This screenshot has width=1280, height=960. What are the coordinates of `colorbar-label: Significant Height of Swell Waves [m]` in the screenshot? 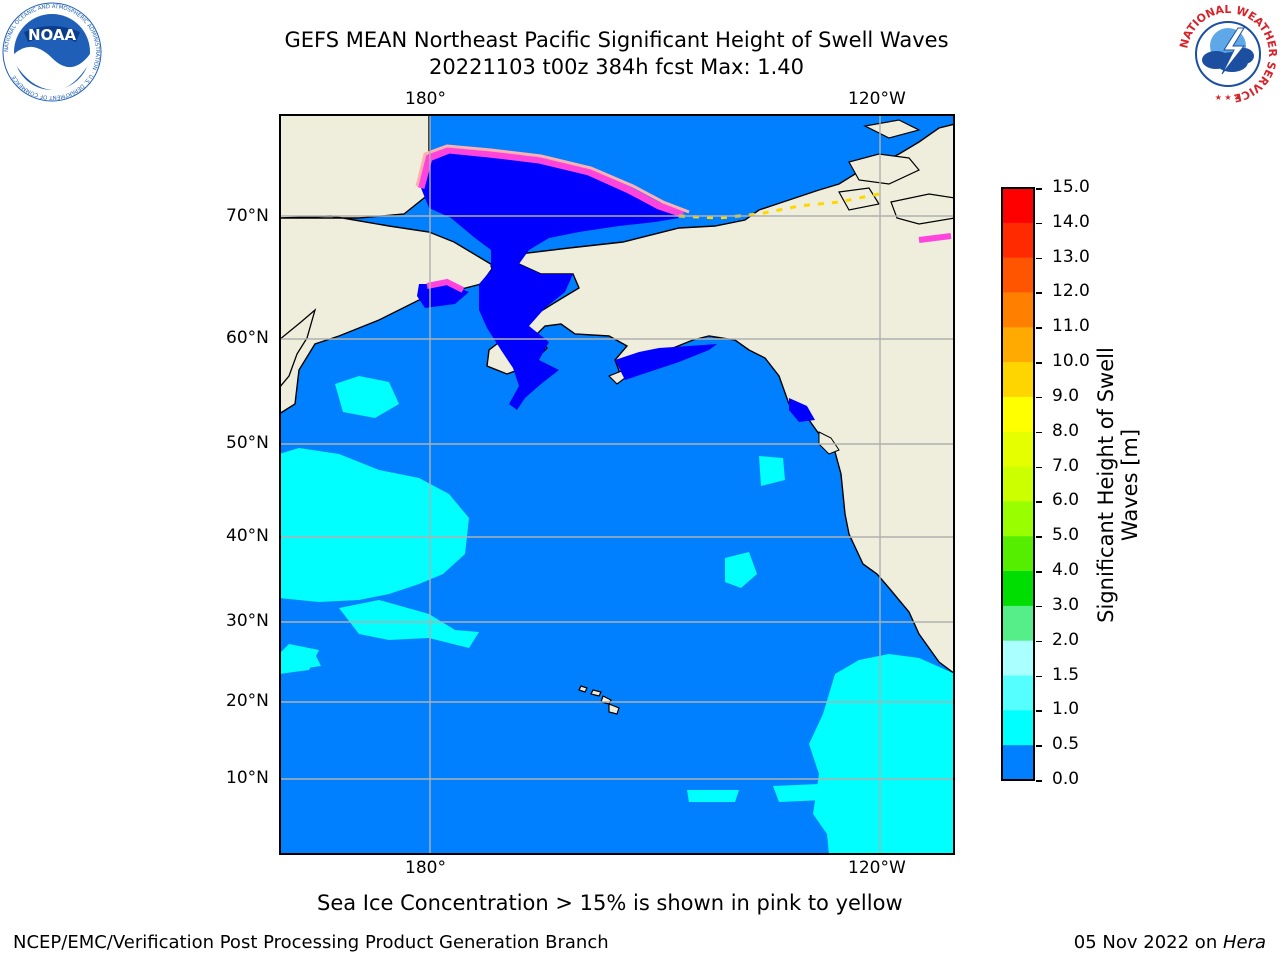 It's located at (1118, 485).